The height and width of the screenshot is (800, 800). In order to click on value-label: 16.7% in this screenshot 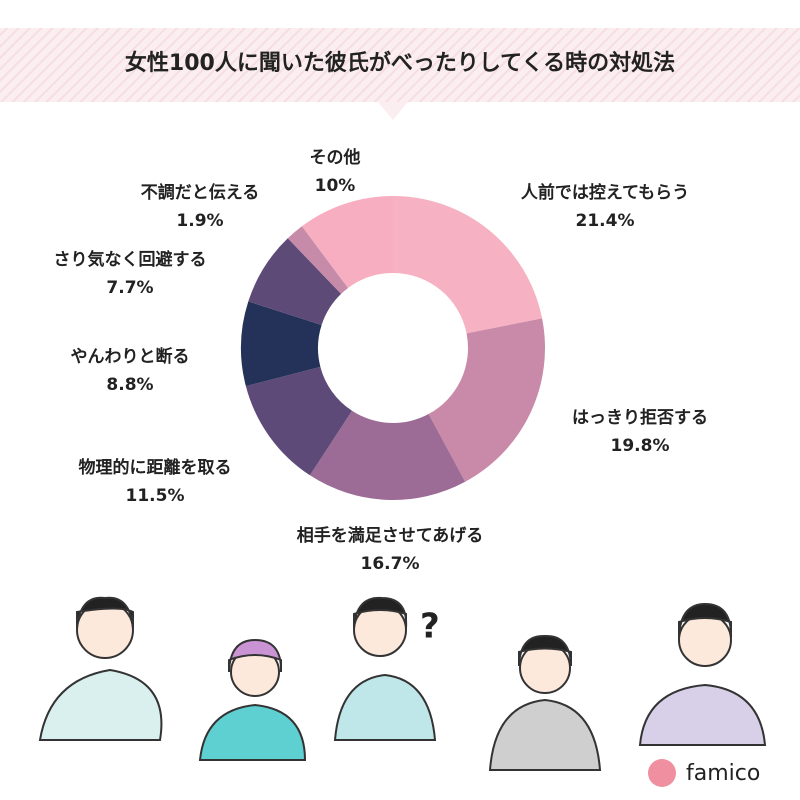, I will do `click(390, 564)`.